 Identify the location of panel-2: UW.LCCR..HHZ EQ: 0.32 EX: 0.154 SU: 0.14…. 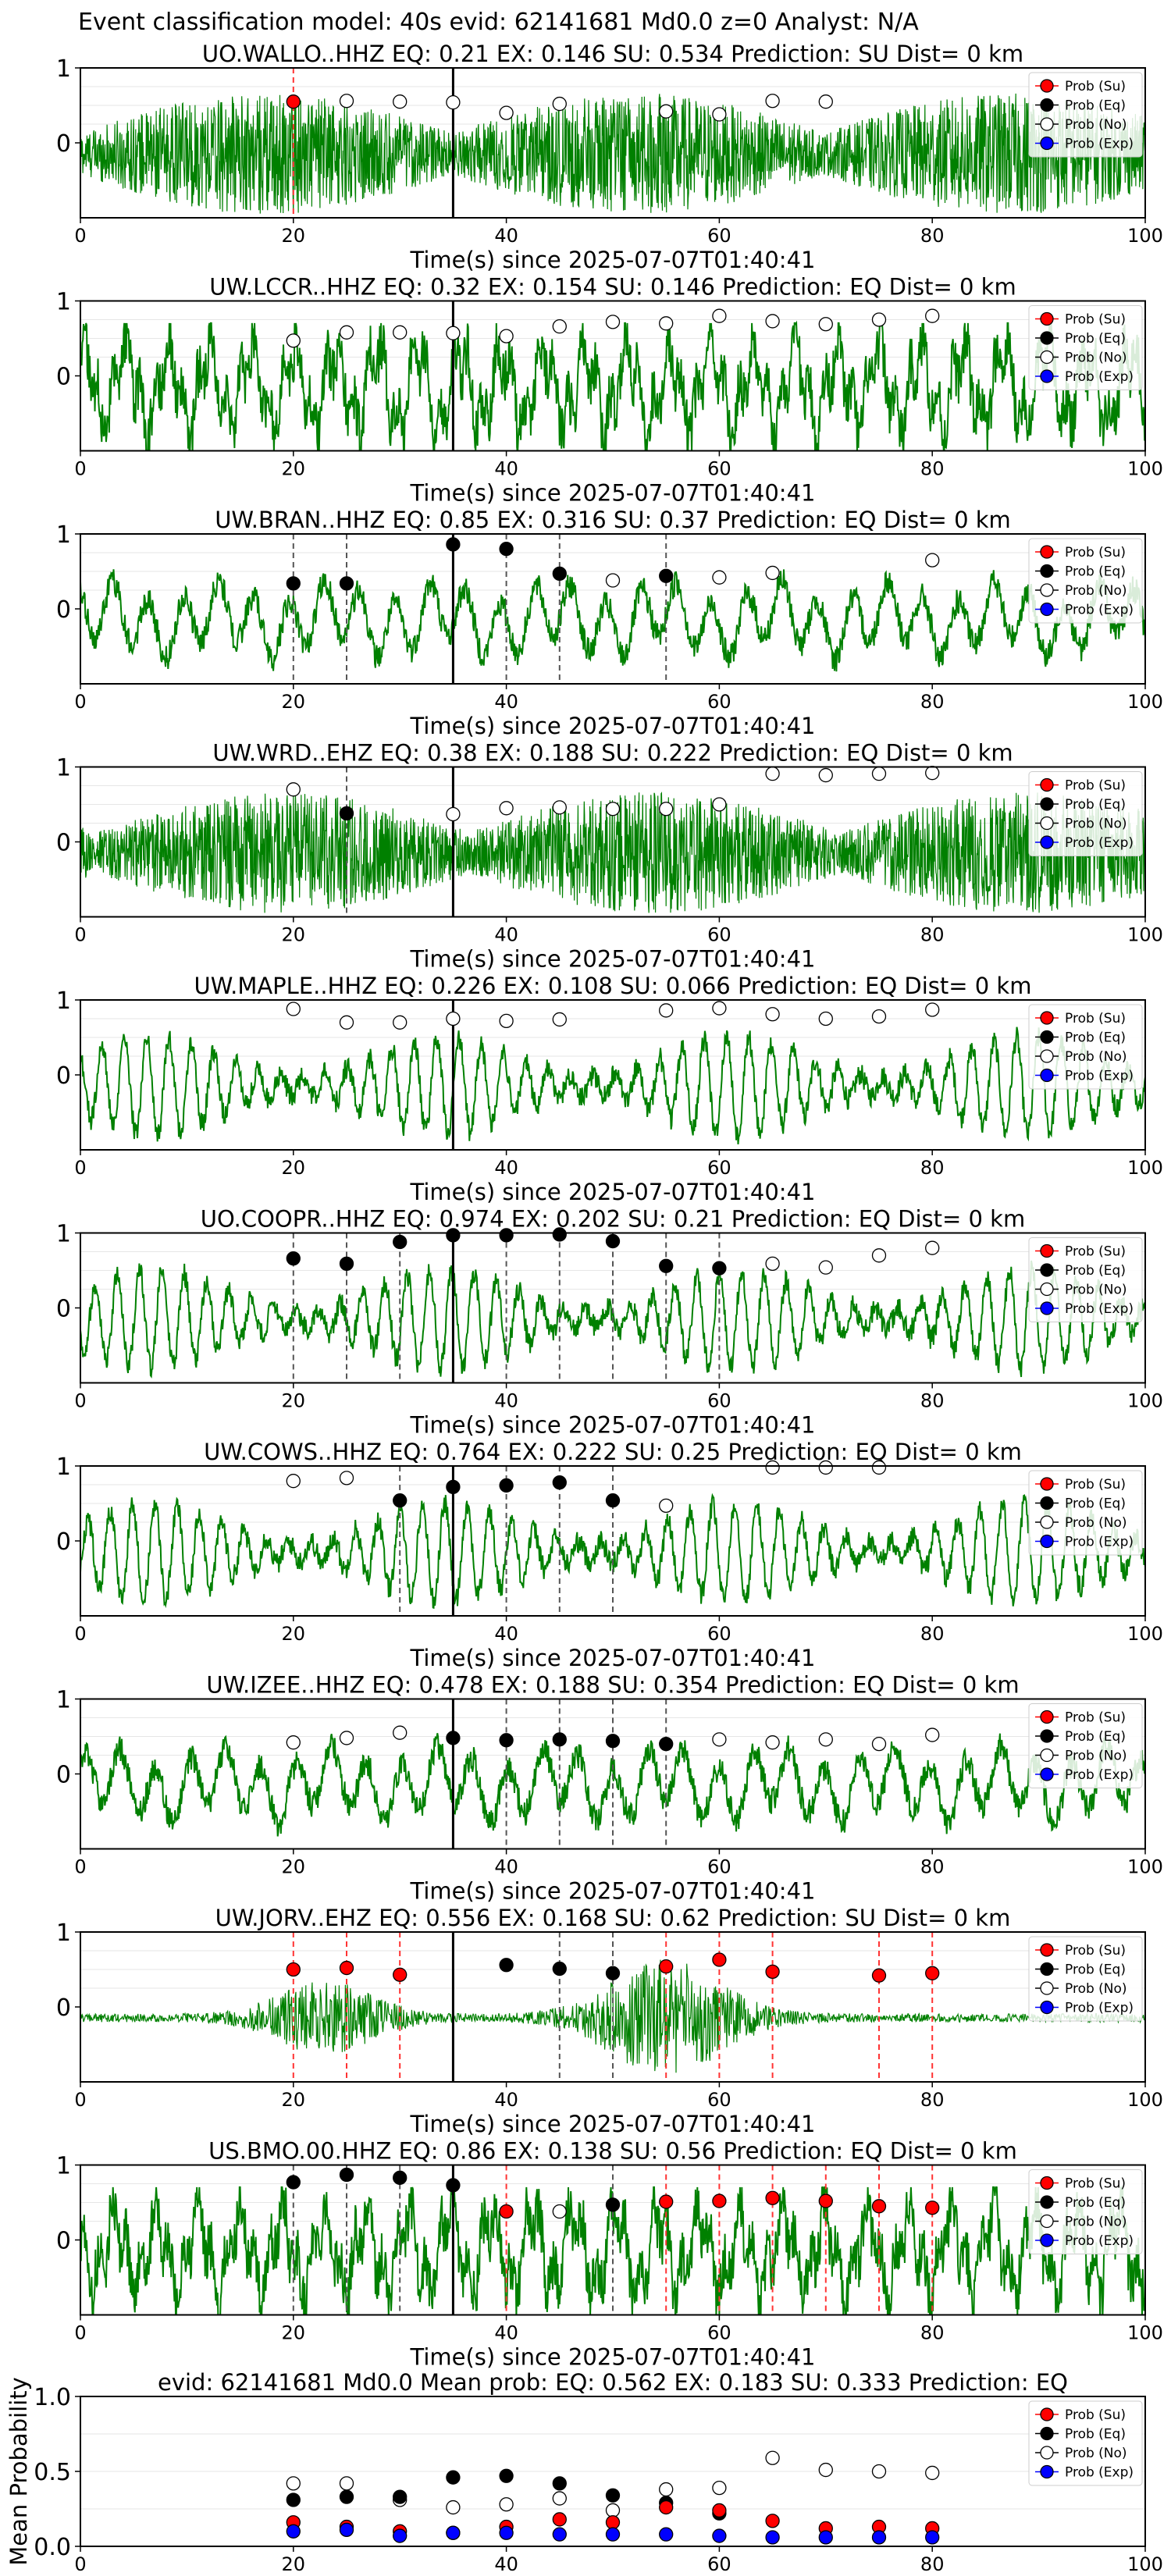
(609, 390).